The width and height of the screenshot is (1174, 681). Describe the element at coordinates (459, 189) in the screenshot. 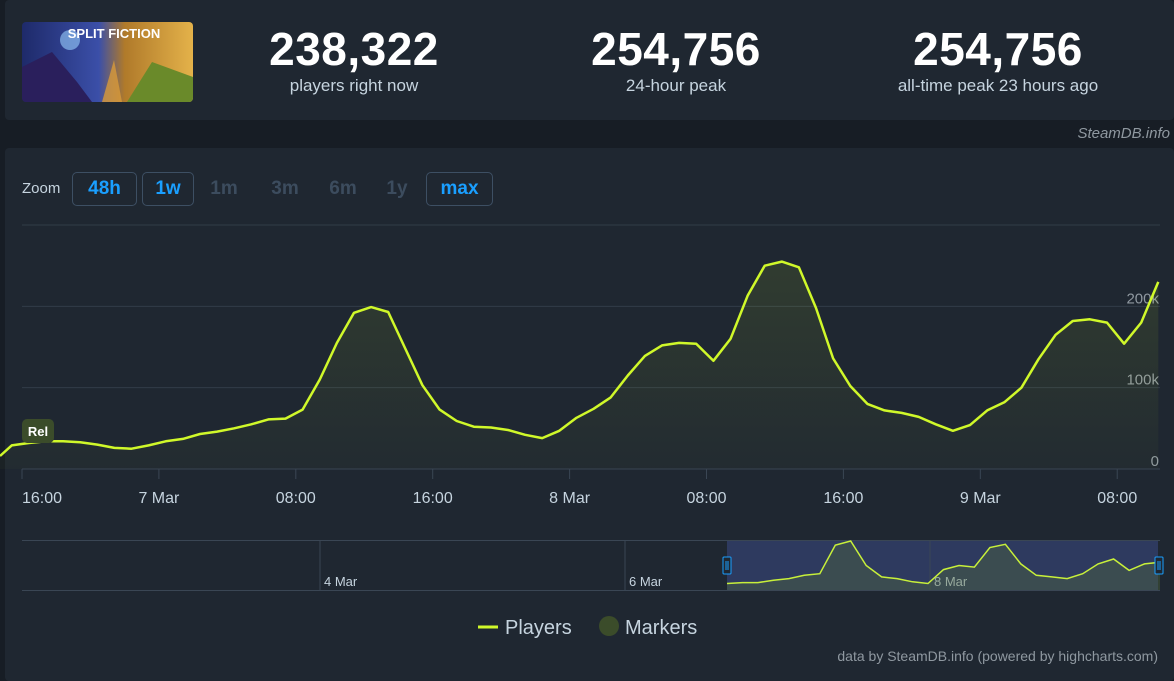

I see `zoom-max-button: max` at that location.